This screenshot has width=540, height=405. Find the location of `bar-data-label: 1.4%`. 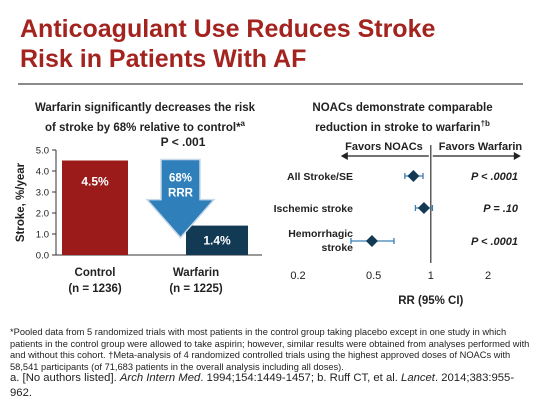

bar-data-label: 1.4% is located at coordinates (217, 241).